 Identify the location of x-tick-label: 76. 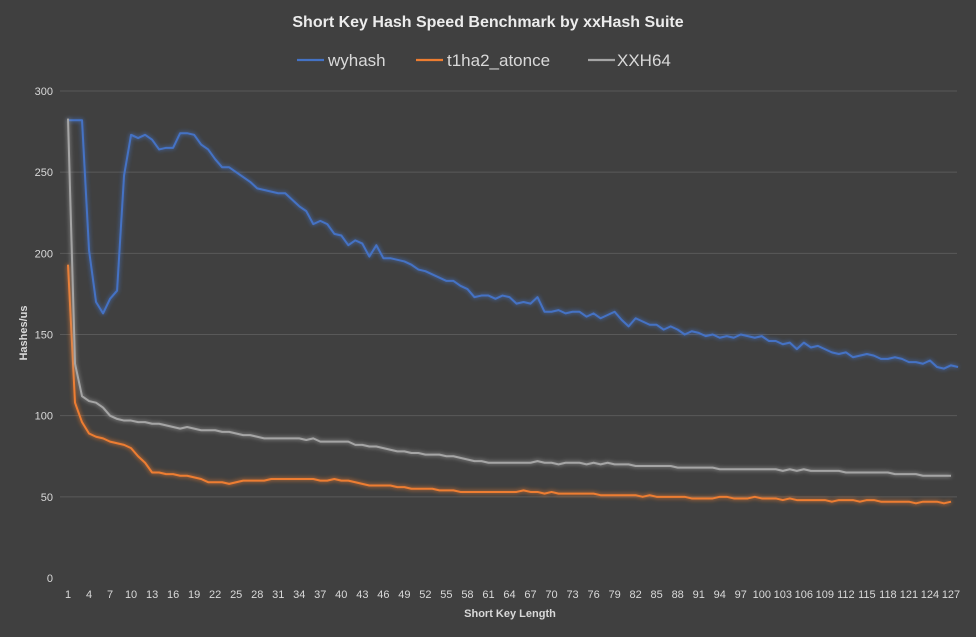
(593, 595).